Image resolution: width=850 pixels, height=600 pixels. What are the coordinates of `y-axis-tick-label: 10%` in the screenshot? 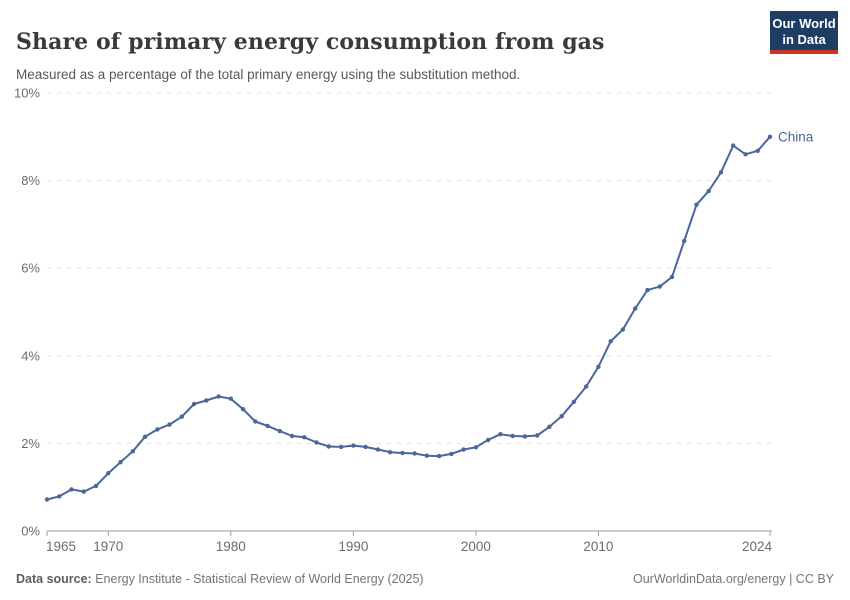 It's located at (27, 93).